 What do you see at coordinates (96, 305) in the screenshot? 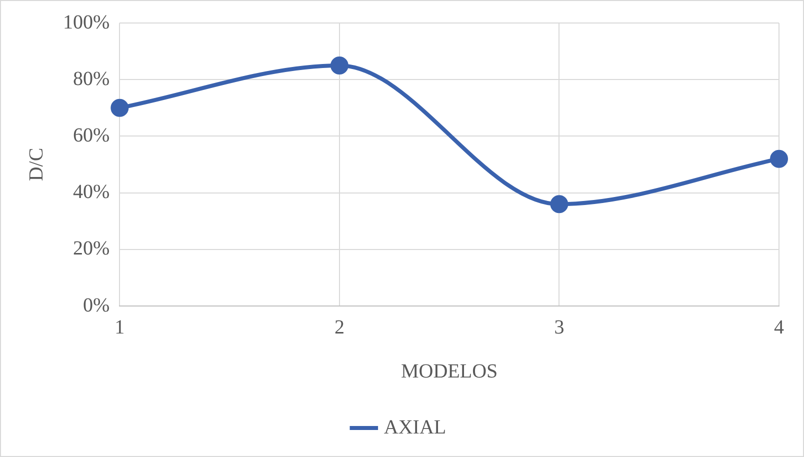
I see `y-tick-label: 0%` at bounding box center [96, 305].